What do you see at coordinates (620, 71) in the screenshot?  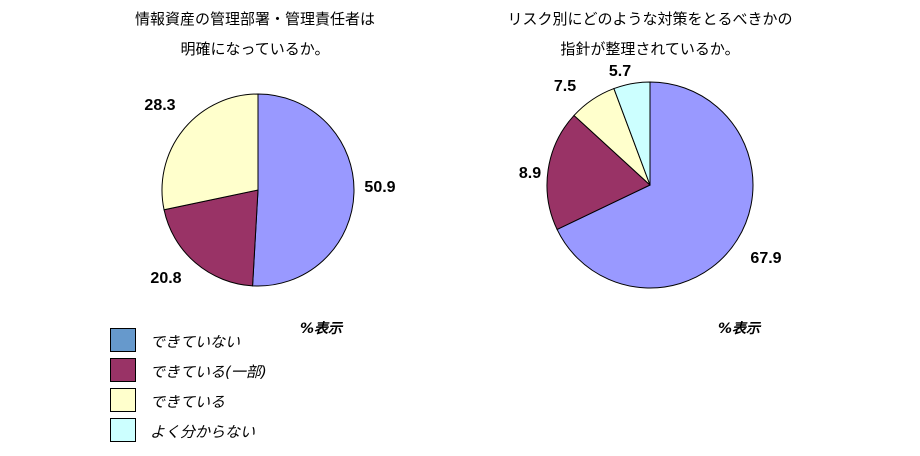 I see `chart-2-slice-4-label: 5.7` at bounding box center [620, 71].